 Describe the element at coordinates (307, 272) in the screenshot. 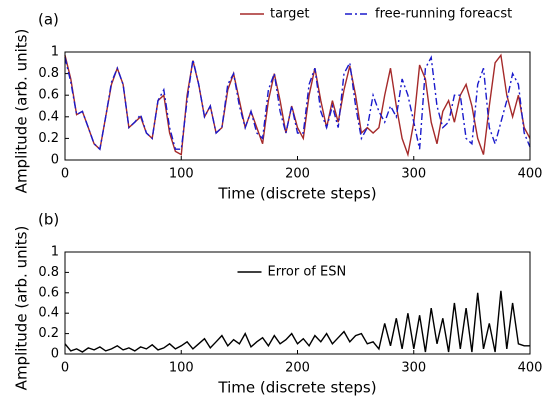

I see `legend-label: Error of ESN` at that location.